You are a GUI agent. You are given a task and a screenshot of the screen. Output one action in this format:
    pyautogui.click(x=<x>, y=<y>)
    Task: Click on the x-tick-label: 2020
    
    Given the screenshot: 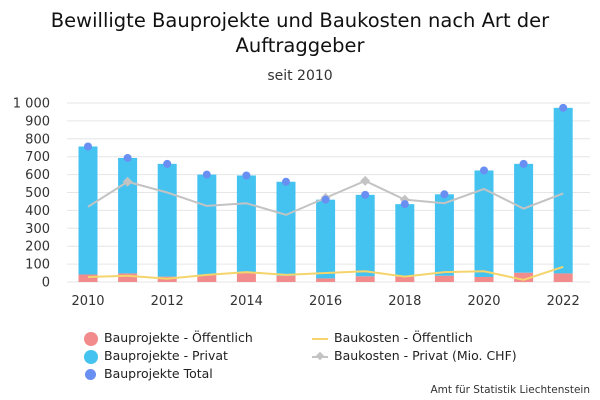 What is the action you would take?
    pyautogui.click(x=483, y=301)
    